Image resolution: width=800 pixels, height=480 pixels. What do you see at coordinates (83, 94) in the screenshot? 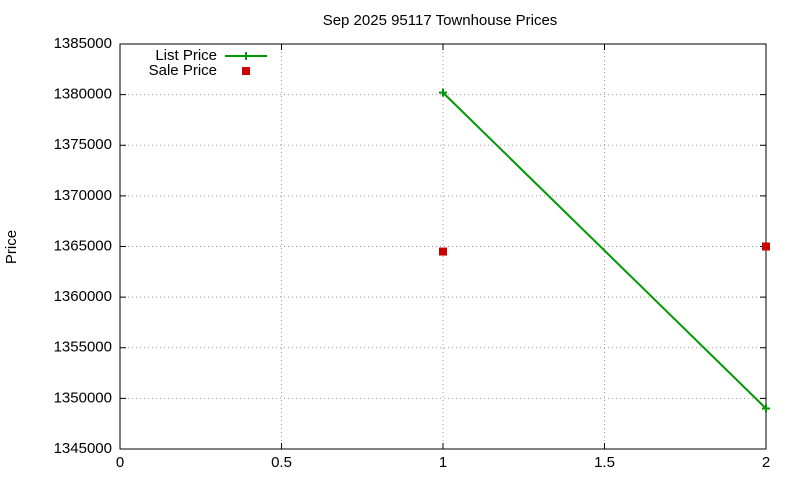
I see `y-tick-label: 1380000` at bounding box center [83, 94].